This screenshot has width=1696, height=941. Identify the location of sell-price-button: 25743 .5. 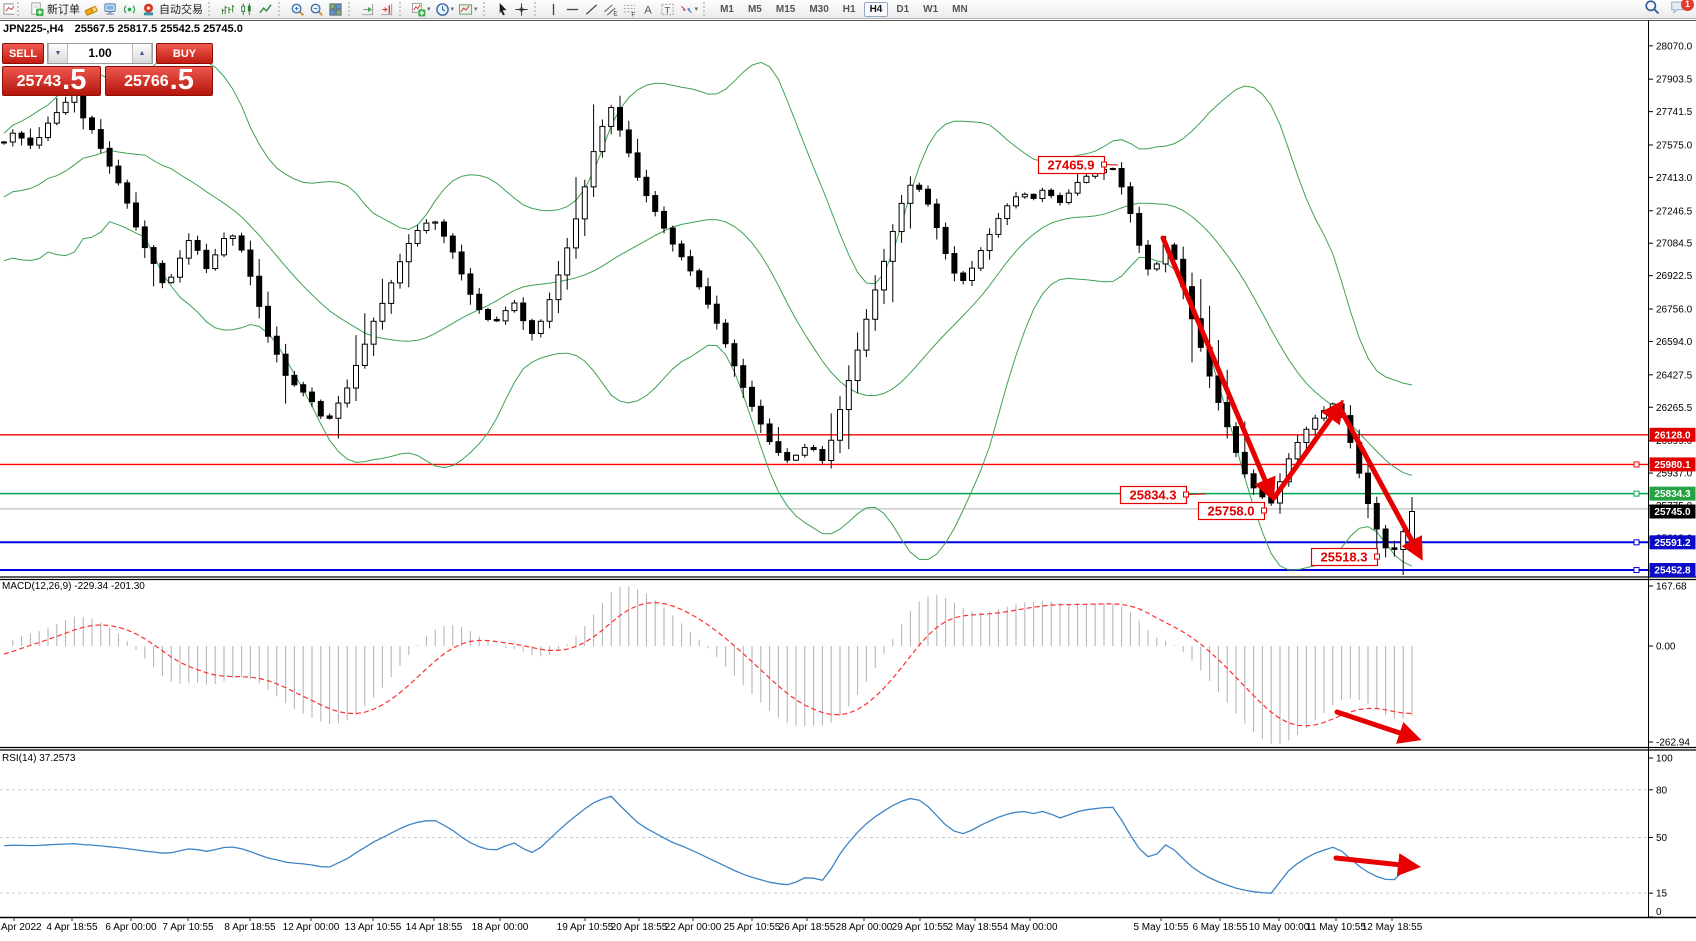
(51, 81).